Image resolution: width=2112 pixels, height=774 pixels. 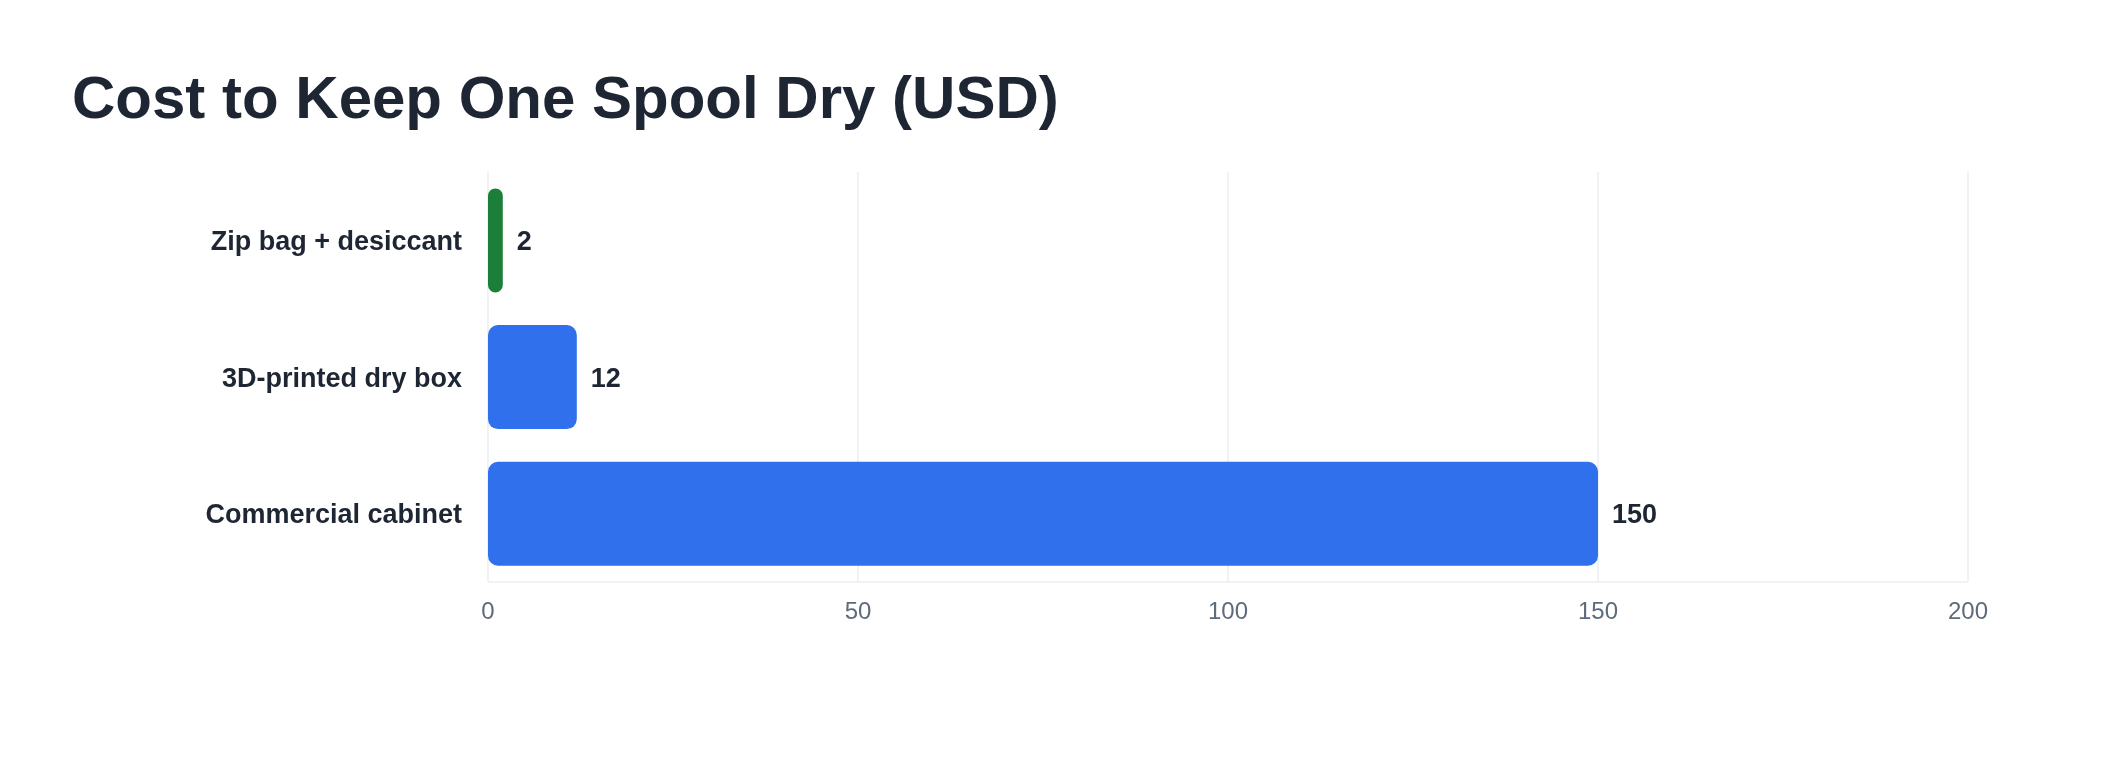 What do you see at coordinates (1635, 514) in the screenshot?
I see `data-label: 150` at bounding box center [1635, 514].